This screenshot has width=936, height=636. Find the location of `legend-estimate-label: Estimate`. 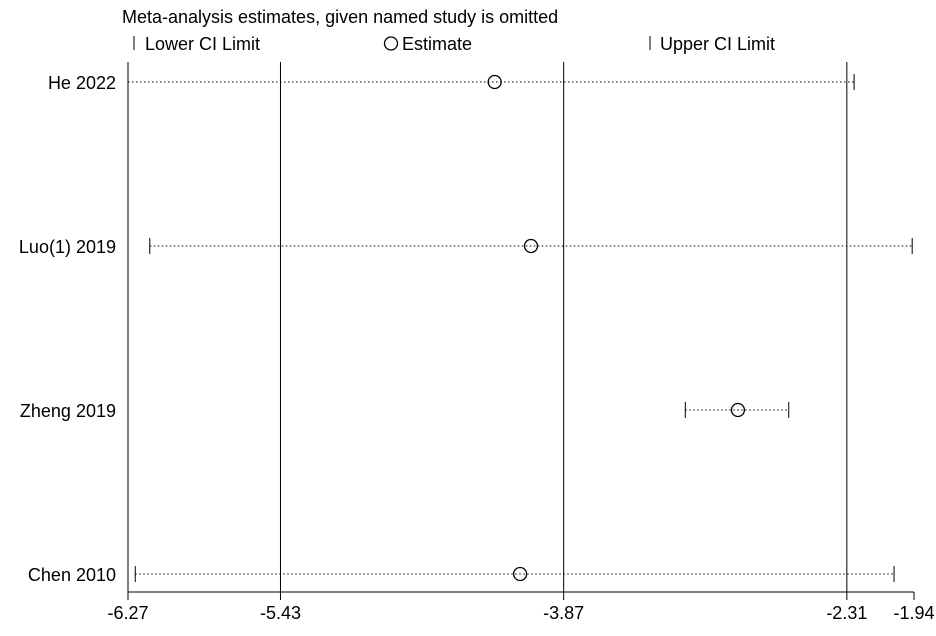

legend-estimate-label: Estimate is located at coordinates (437, 44).